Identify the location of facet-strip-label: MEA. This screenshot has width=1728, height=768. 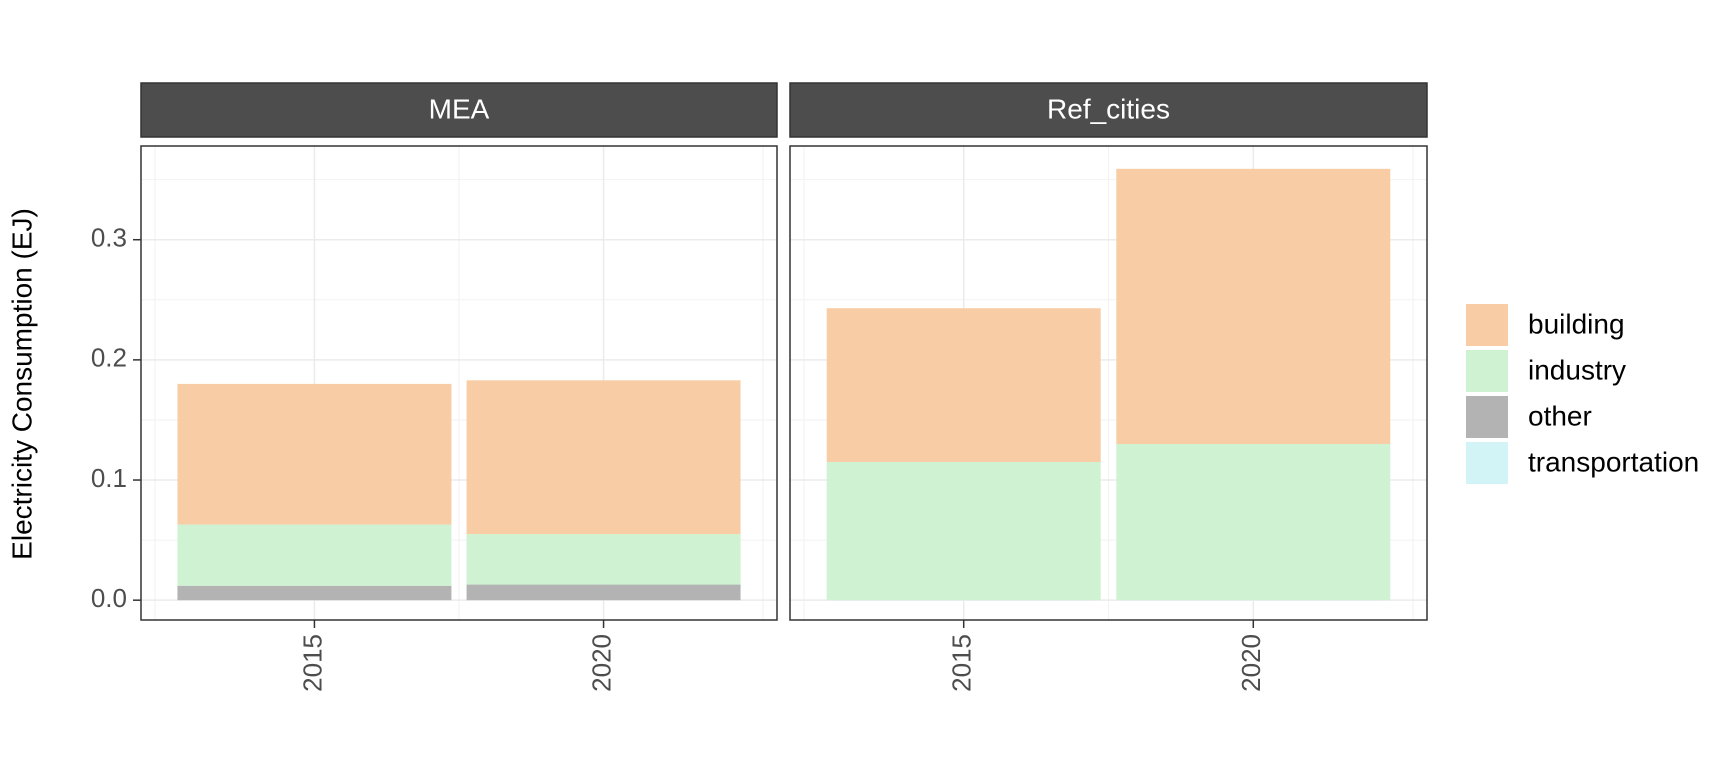
(459, 108).